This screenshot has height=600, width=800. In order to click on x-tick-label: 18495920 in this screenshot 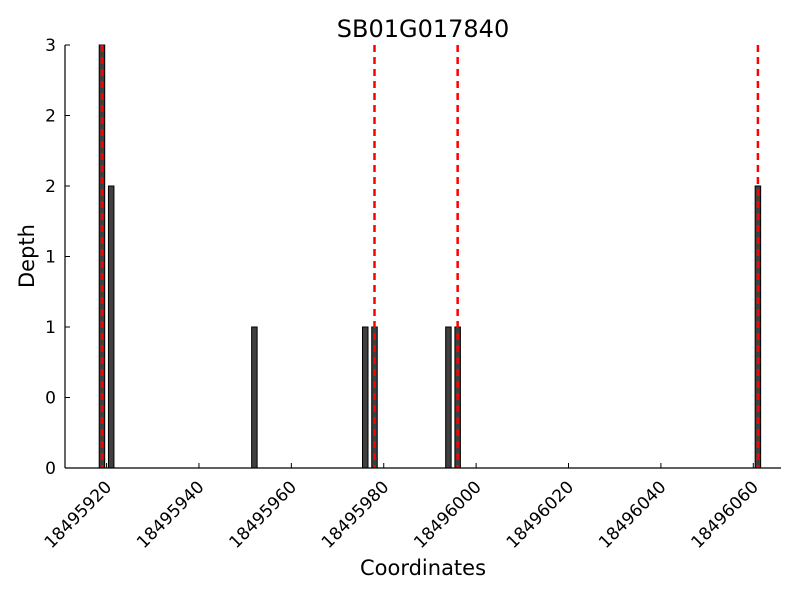, I will do `click(78, 514)`.